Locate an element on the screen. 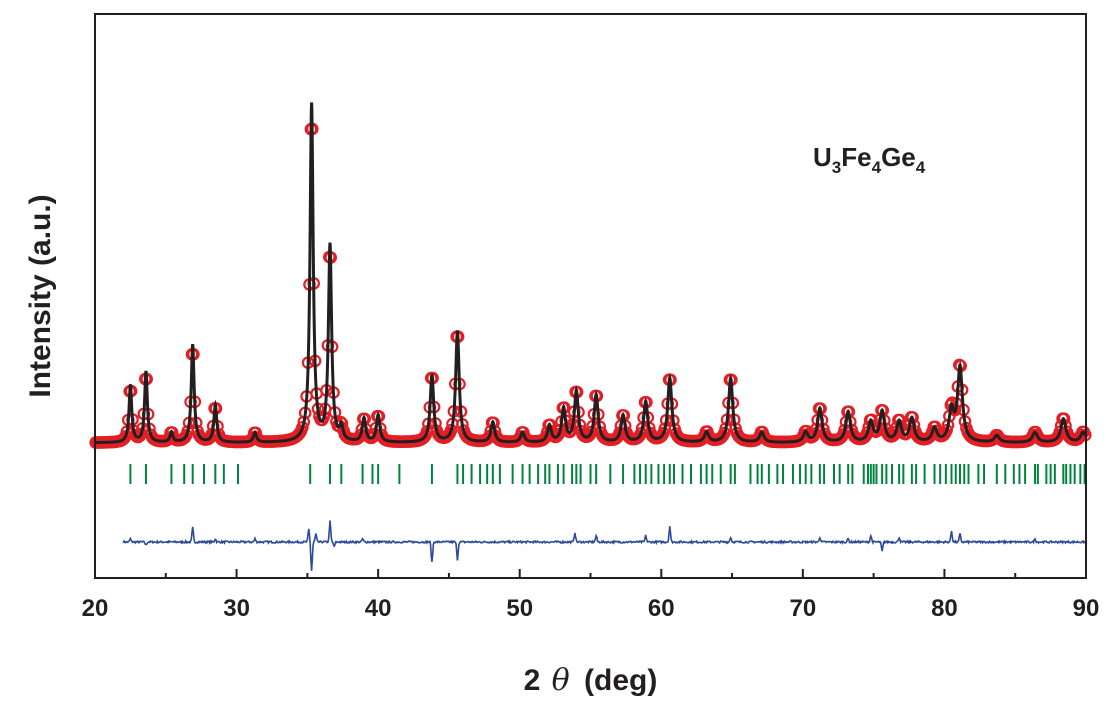  x-tick-label: 60 is located at coordinates (661, 608).